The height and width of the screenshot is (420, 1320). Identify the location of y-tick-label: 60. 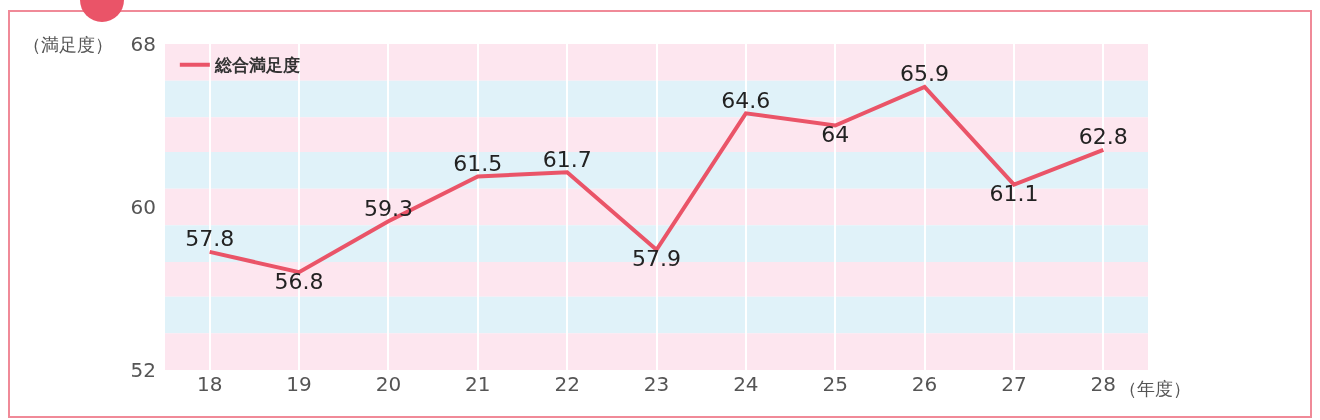
(143, 207).